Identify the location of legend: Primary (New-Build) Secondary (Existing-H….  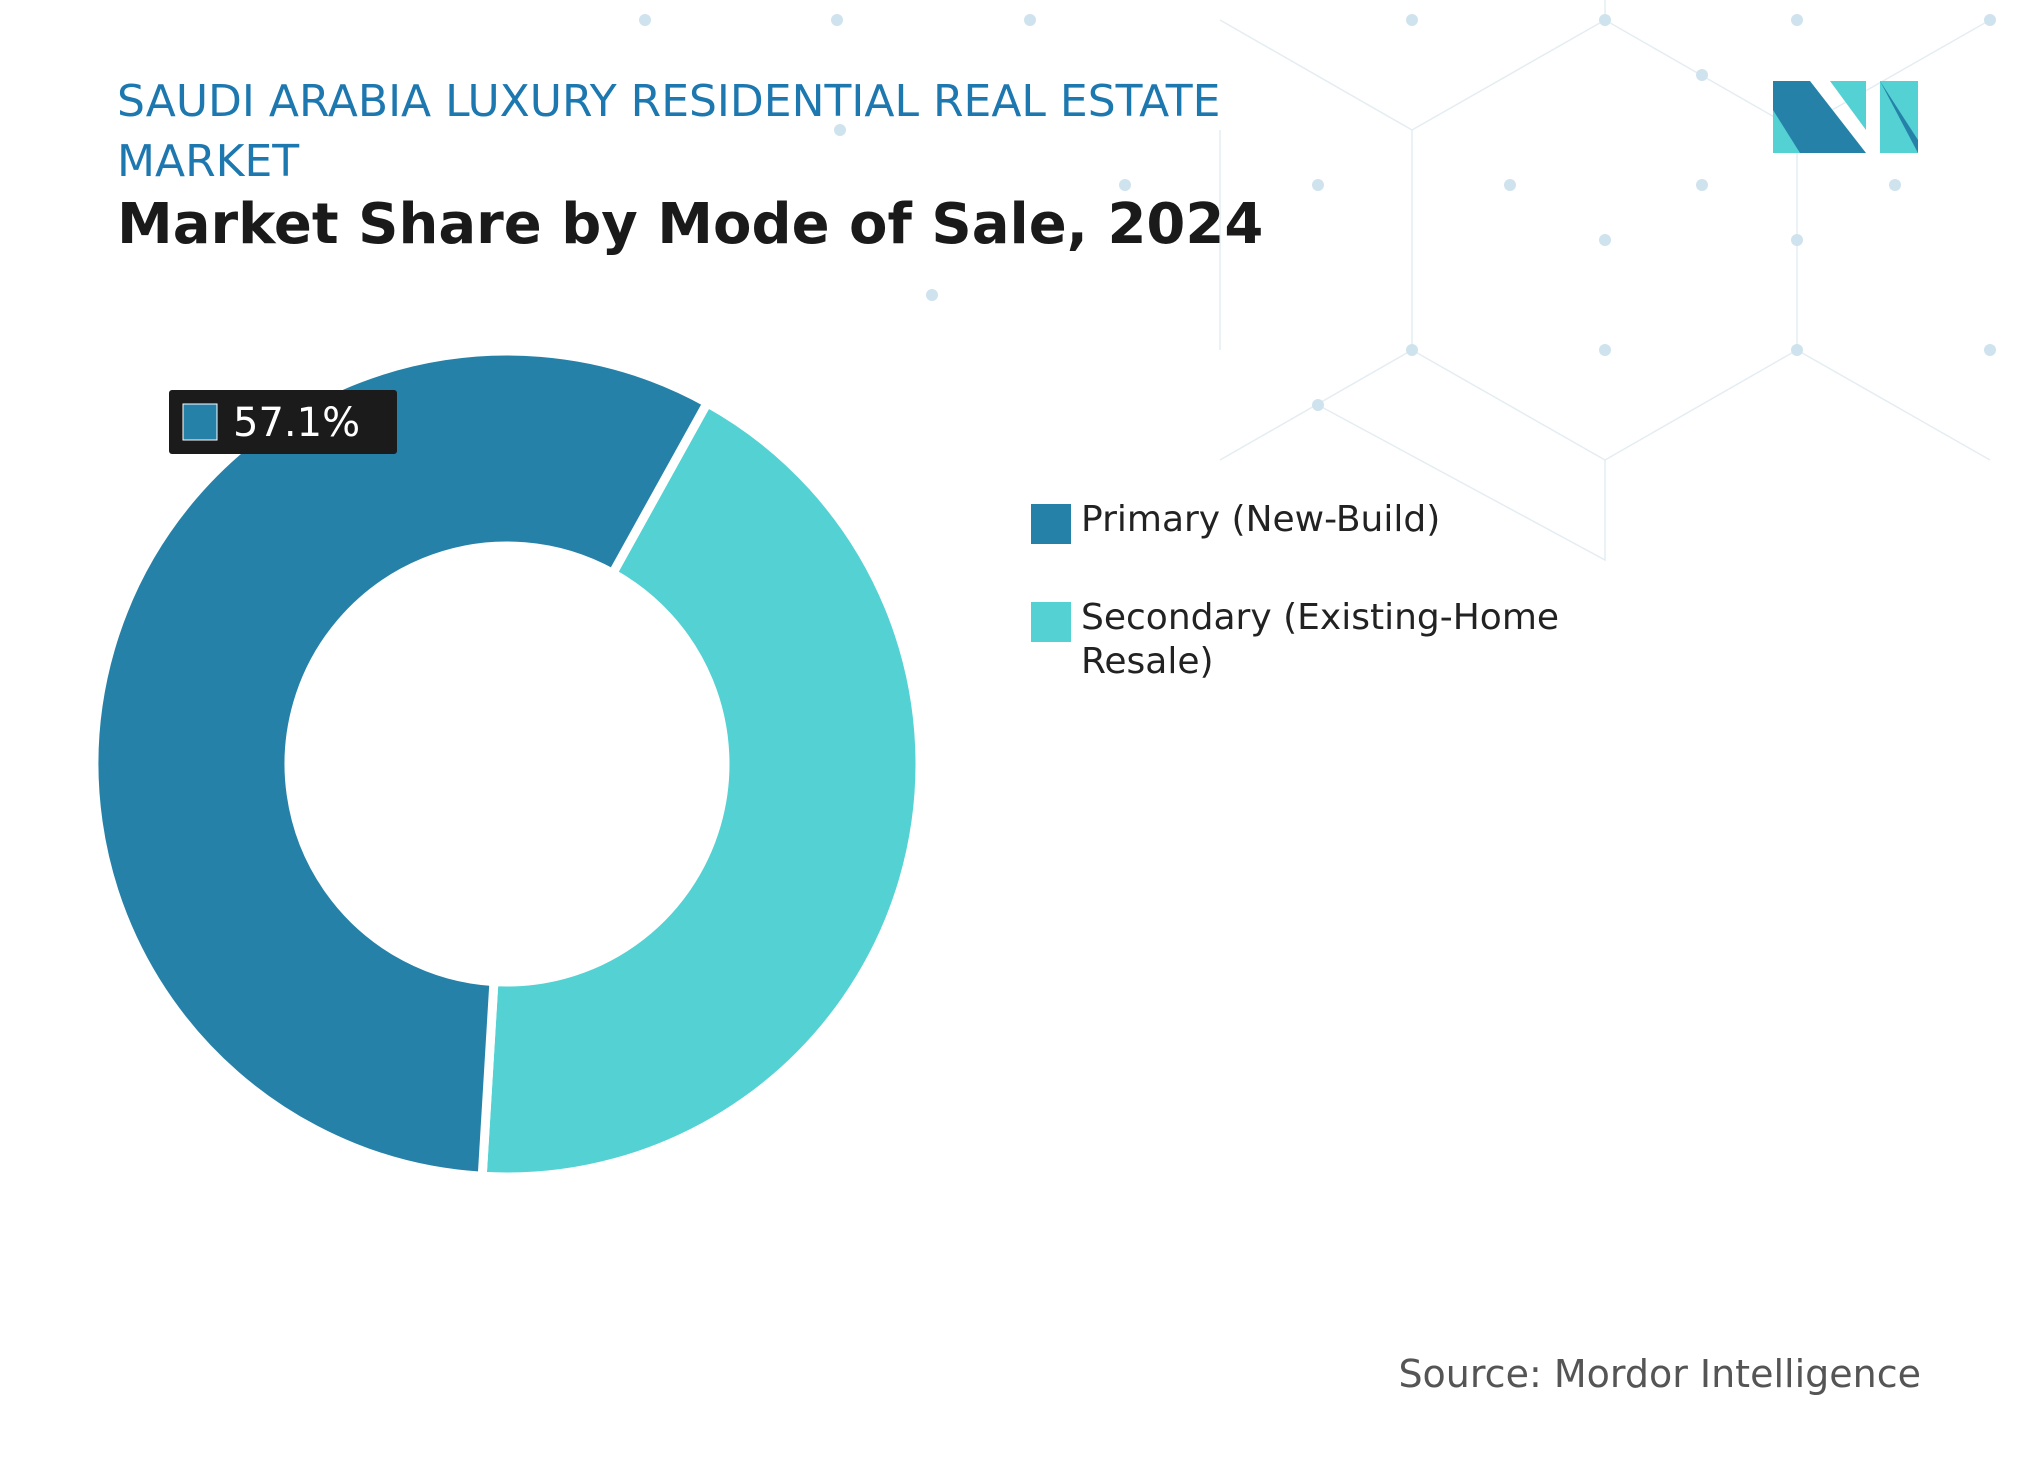
(1311, 617).